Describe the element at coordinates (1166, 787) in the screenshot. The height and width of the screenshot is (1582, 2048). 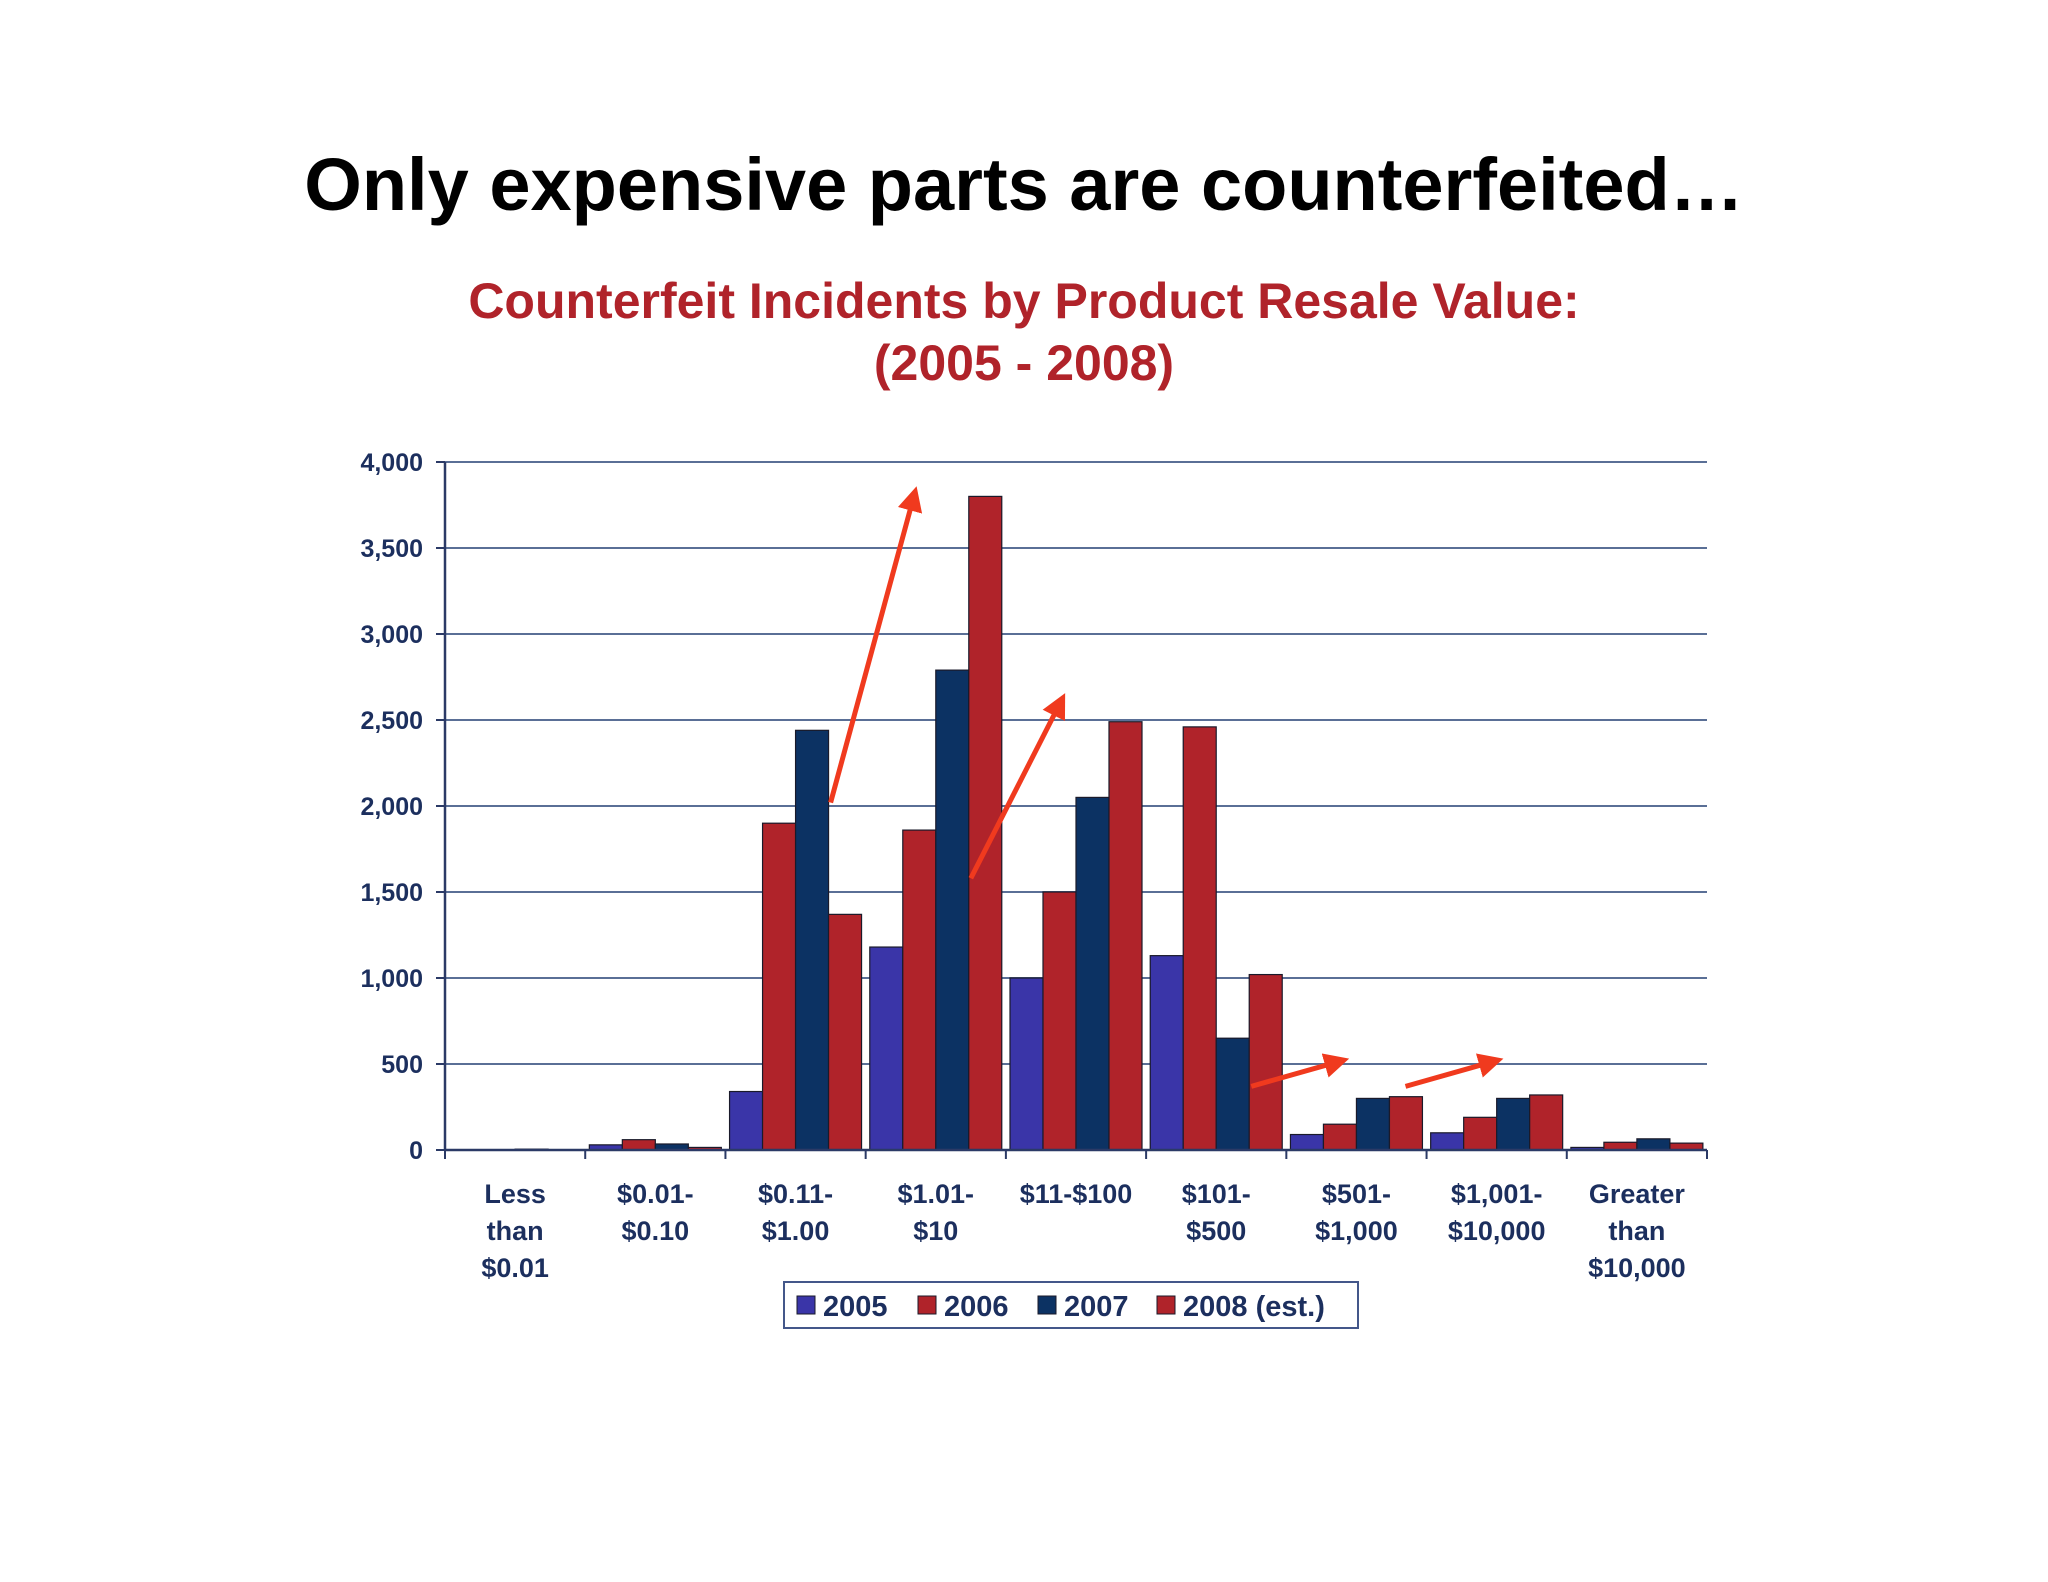
I see `arrows-layer` at that location.